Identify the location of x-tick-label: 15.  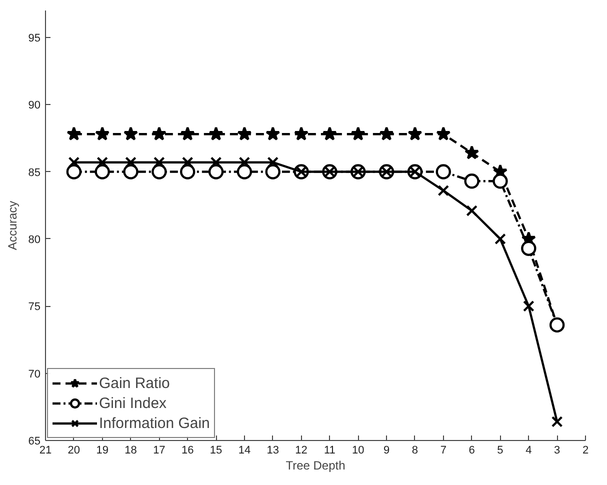
(216, 450).